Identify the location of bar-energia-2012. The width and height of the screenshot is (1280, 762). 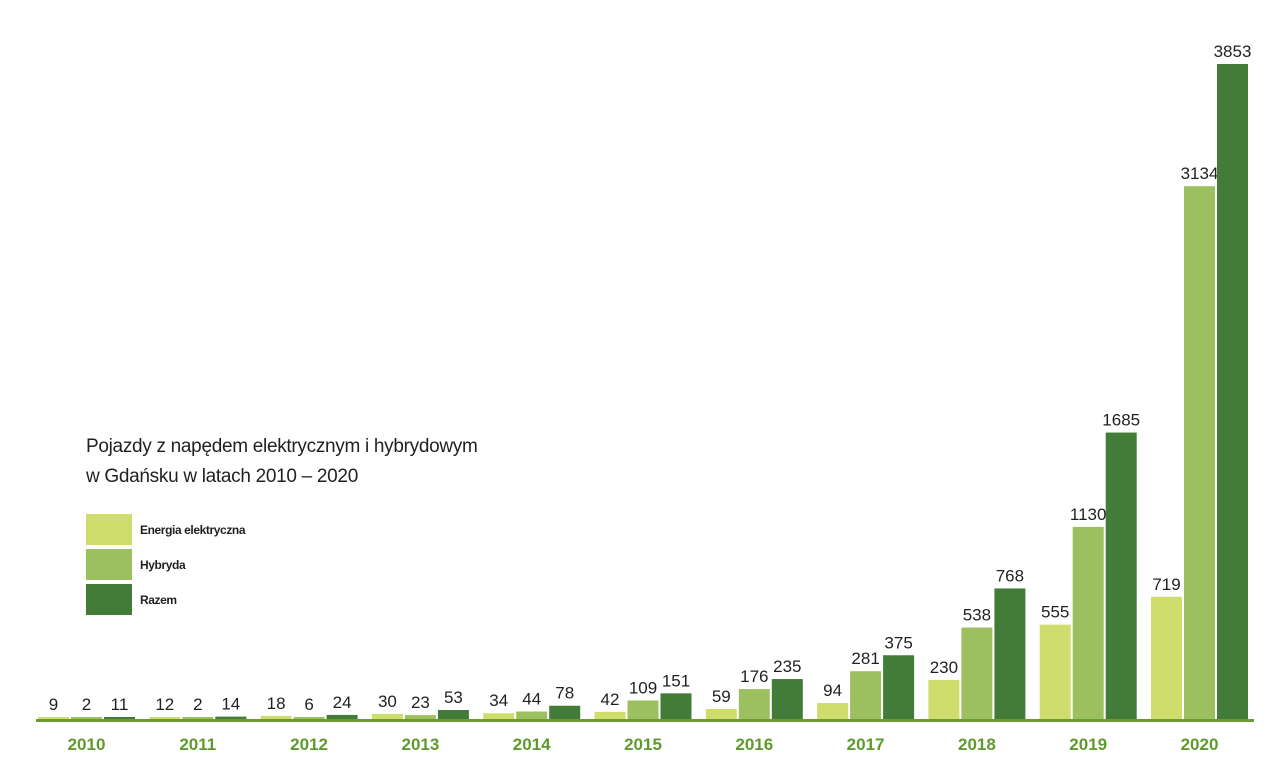
(276, 717).